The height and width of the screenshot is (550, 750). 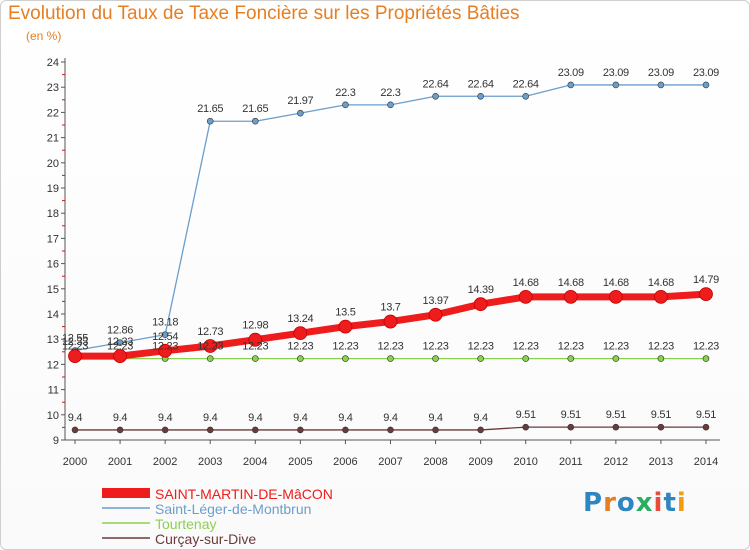 What do you see at coordinates (53, 189) in the screenshot?
I see `y-tick-label: 19` at bounding box center [53, 189].